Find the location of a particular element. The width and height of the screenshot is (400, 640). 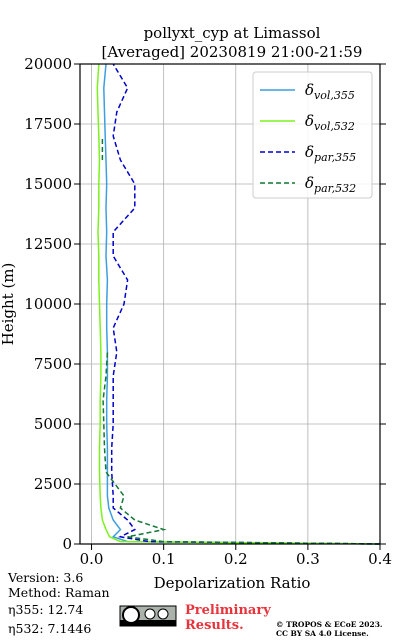

chart-title: [Averaged] 20230819 21:00-21:59 is located at coordinates (232, 52).